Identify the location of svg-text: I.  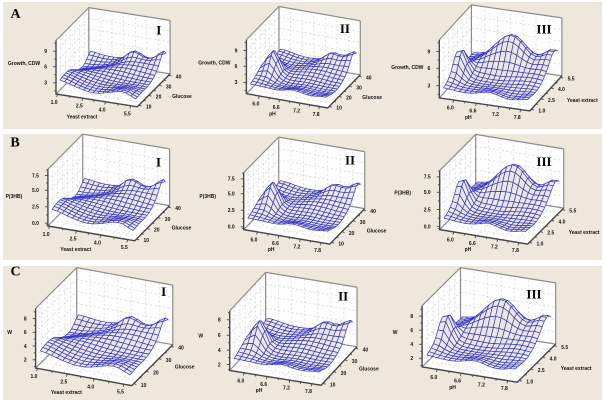
(158, 29).